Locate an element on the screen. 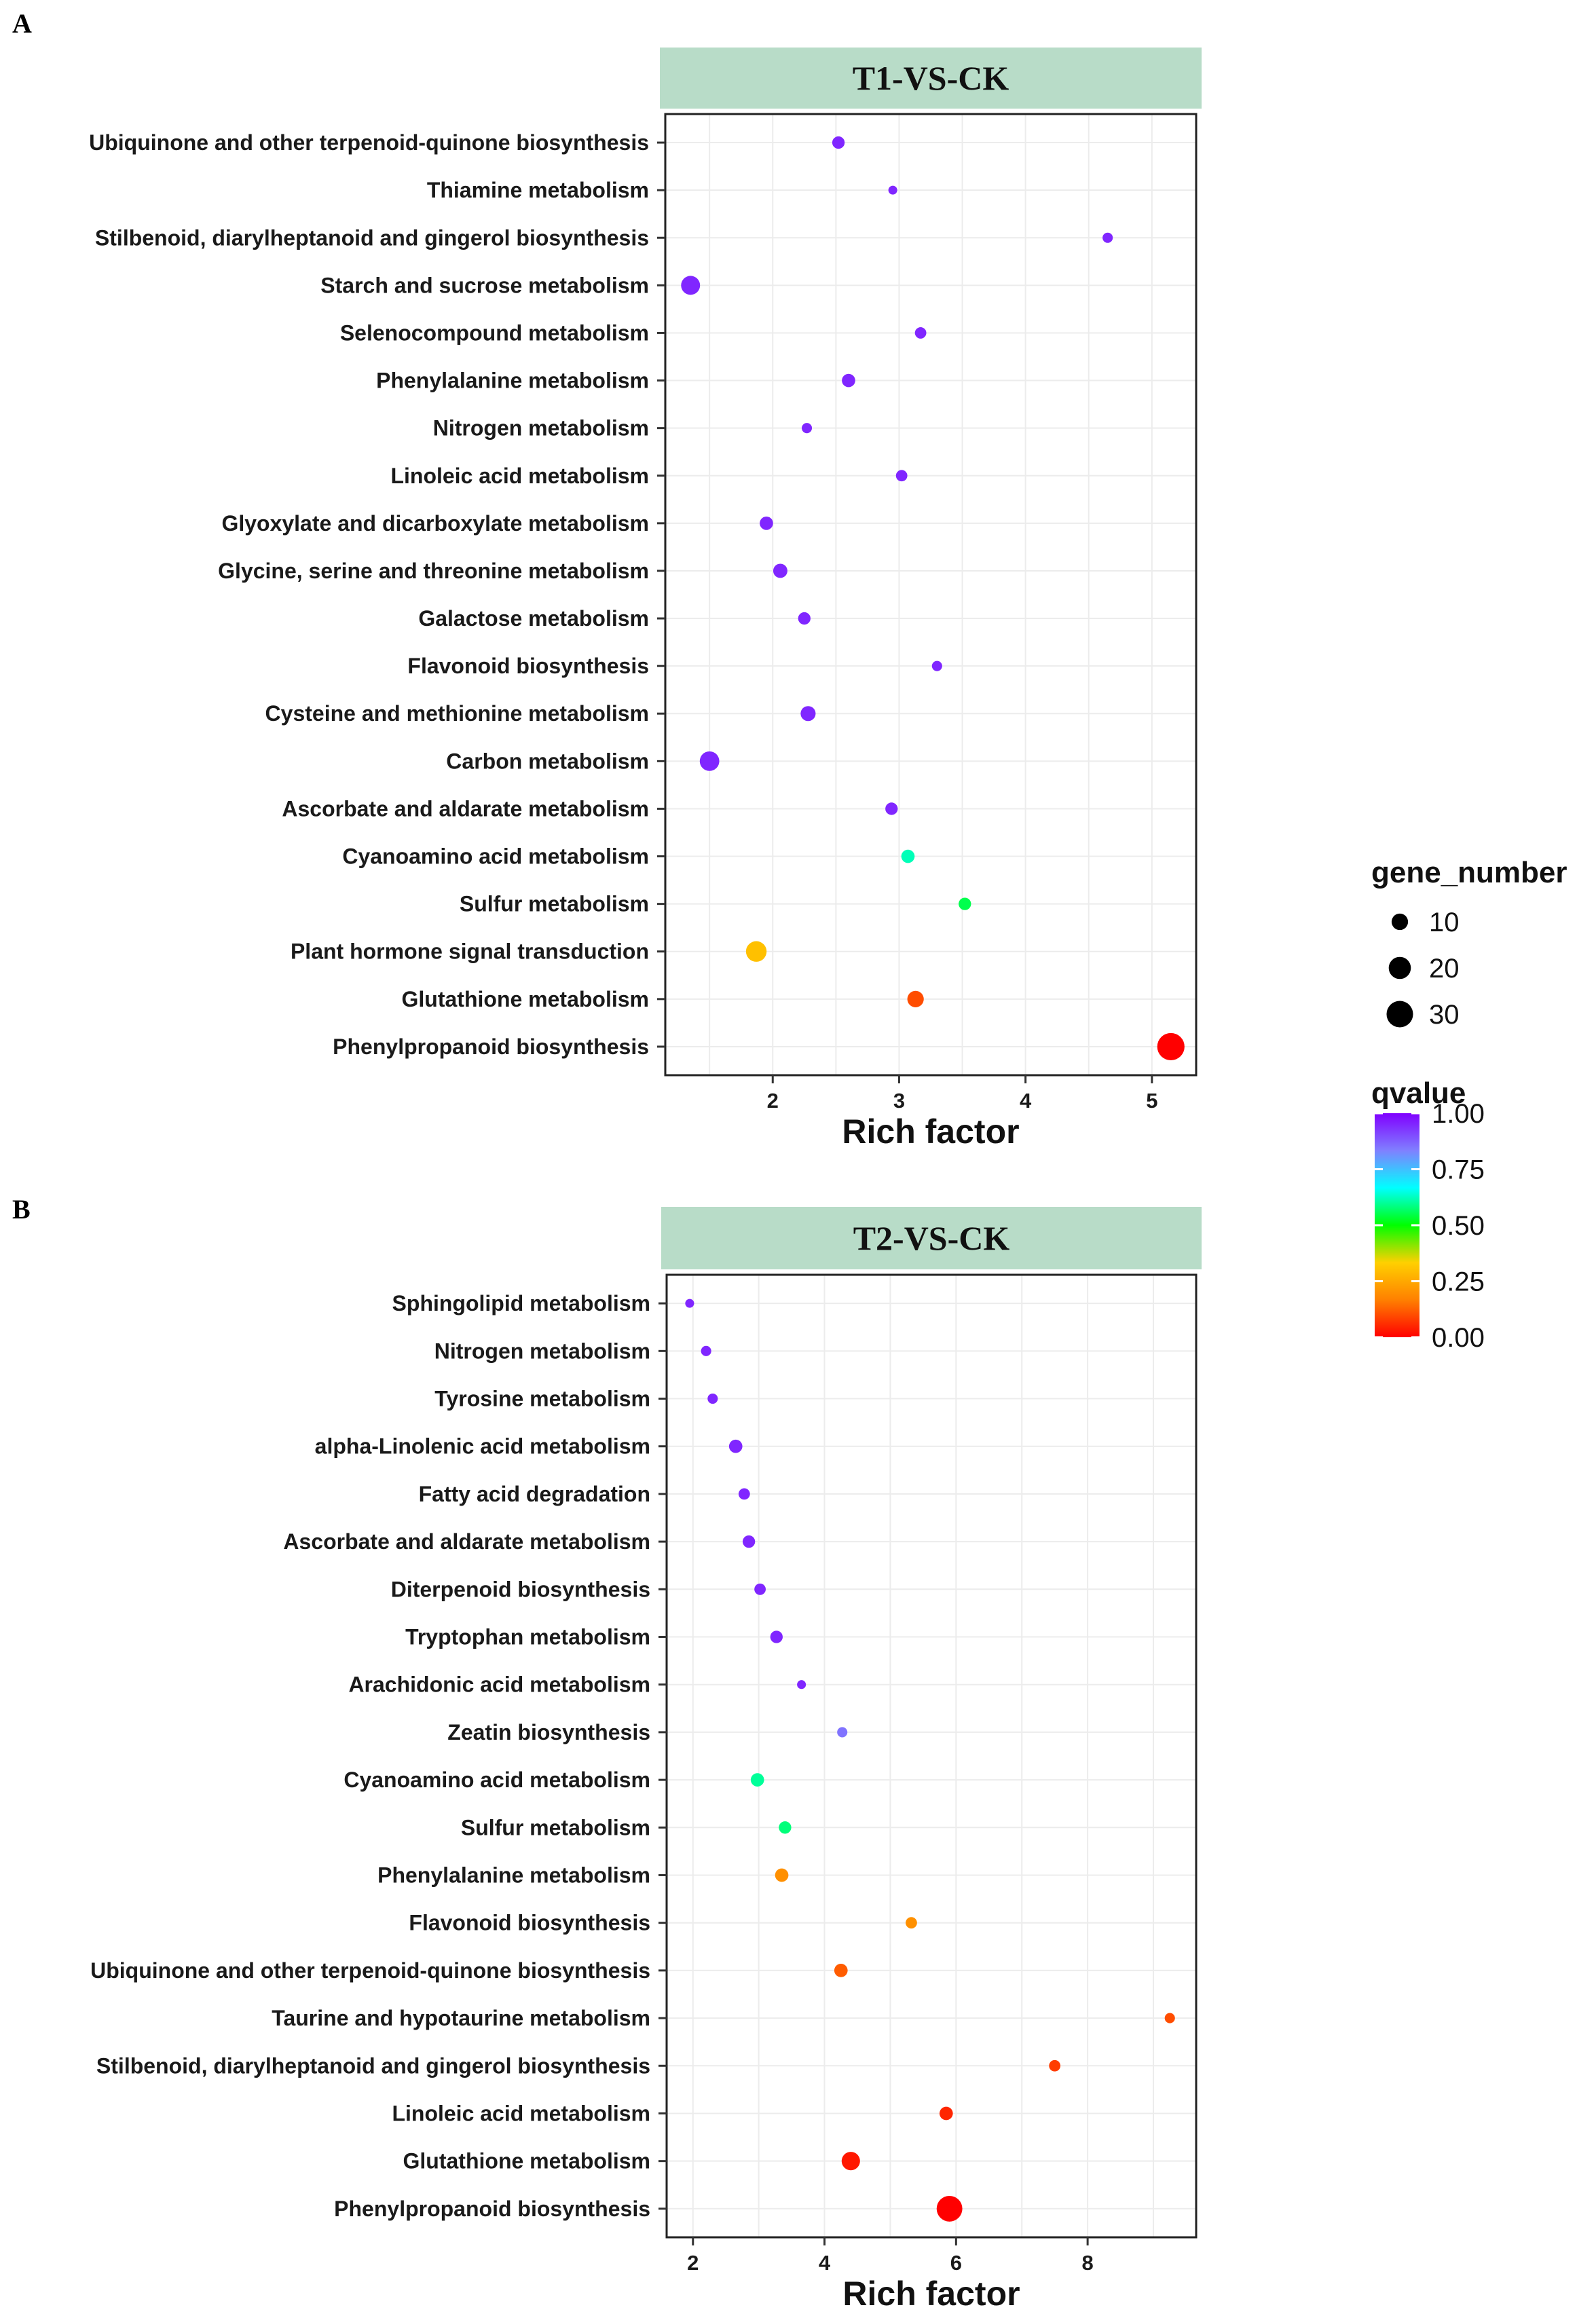 This screenshot has height=2314, width=1596. color-bar-label: 0.50 is located at coordinates (1458, 1226).